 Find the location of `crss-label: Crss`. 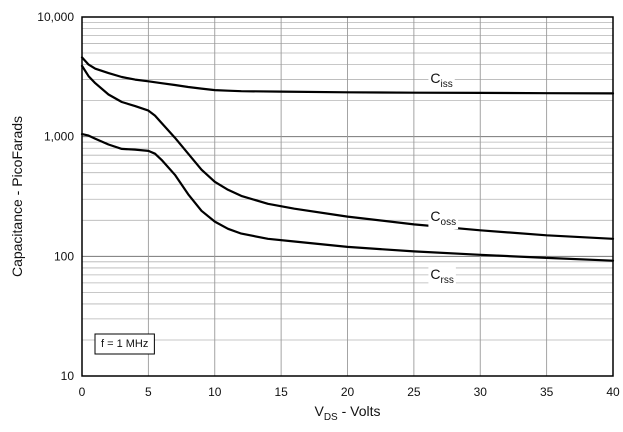

crss-label: Crss is located at coordinates (441, 276).